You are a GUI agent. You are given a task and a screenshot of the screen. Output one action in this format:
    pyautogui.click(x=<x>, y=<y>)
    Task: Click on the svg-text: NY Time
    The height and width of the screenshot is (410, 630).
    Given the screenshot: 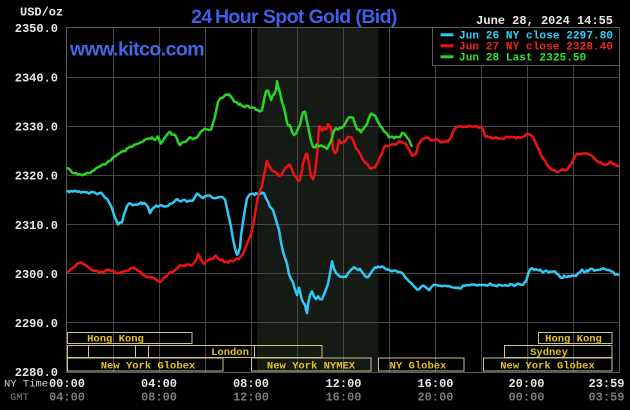 What is the action you would take?
    pyautogui.click(x=26, y=385)
    